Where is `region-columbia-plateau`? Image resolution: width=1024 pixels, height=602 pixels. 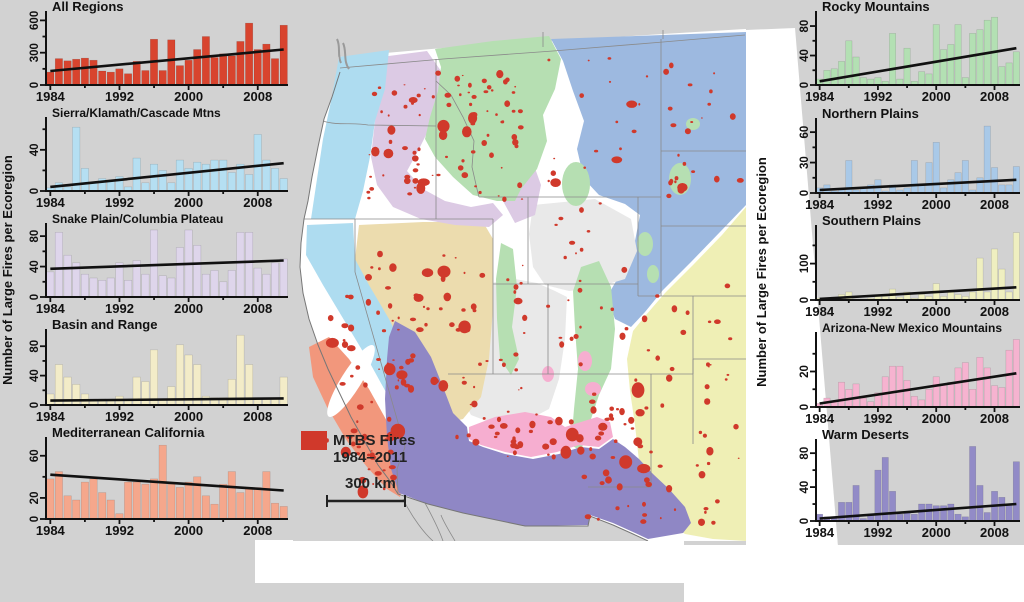 region-columbia-plateau is located at coordinates (437, 139).